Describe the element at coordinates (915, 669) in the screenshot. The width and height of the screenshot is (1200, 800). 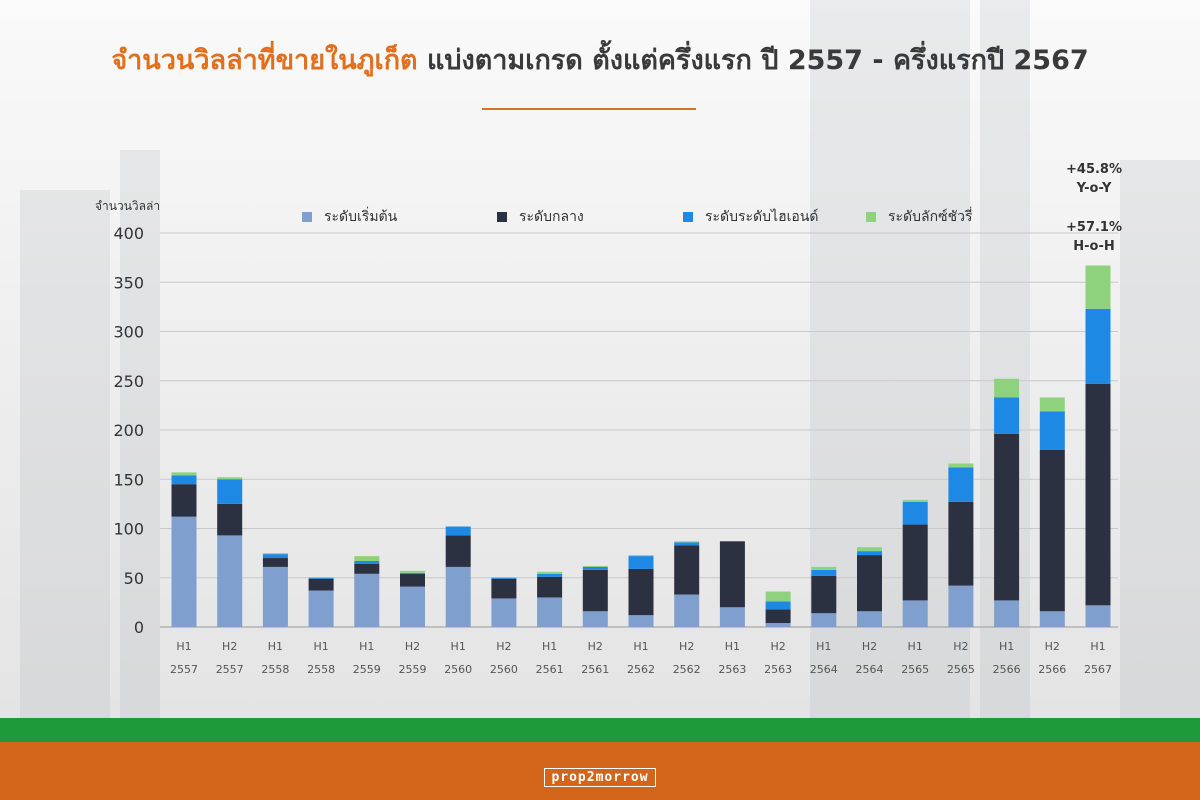
I see `x-tick-label: 2565` at that location.